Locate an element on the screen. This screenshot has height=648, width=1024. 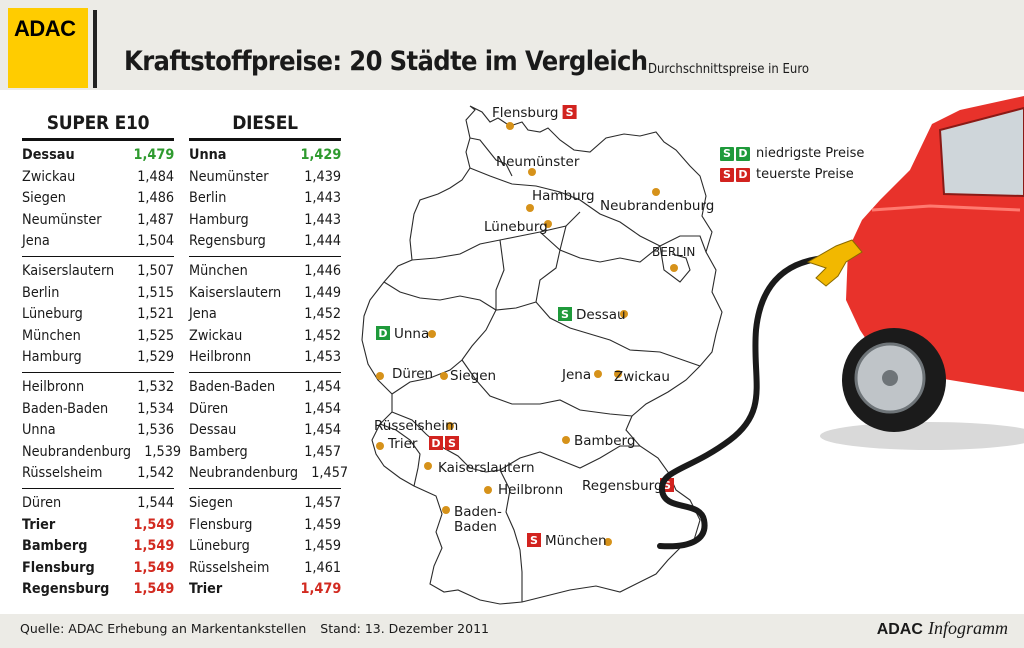
price-cell: 1,521 is located at coordinates (155, 314).